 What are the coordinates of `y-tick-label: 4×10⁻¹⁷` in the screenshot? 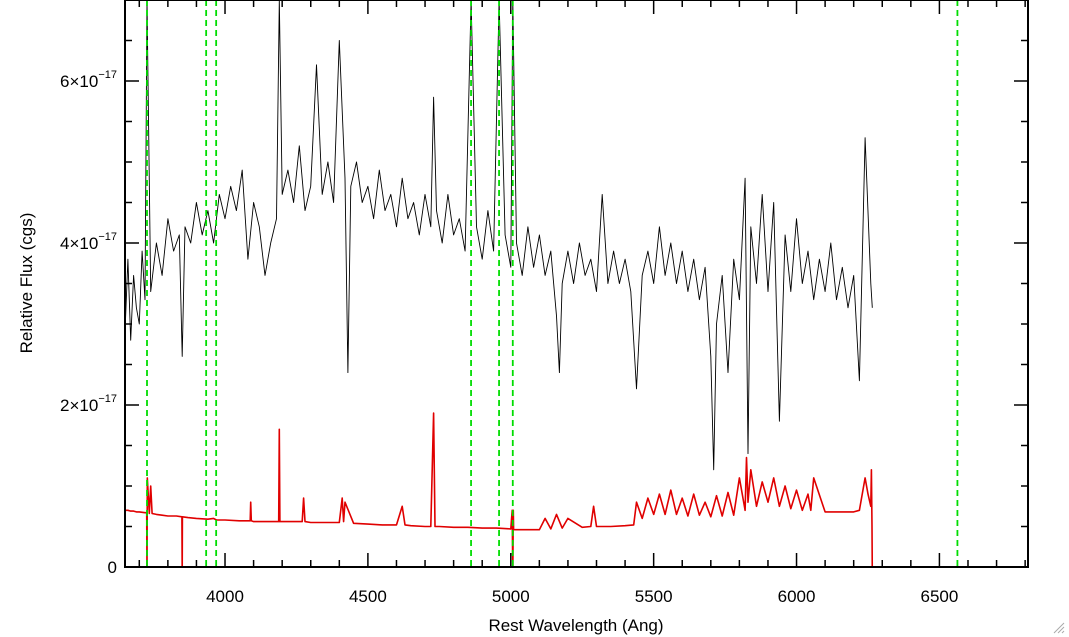 It's located at (88, 242).